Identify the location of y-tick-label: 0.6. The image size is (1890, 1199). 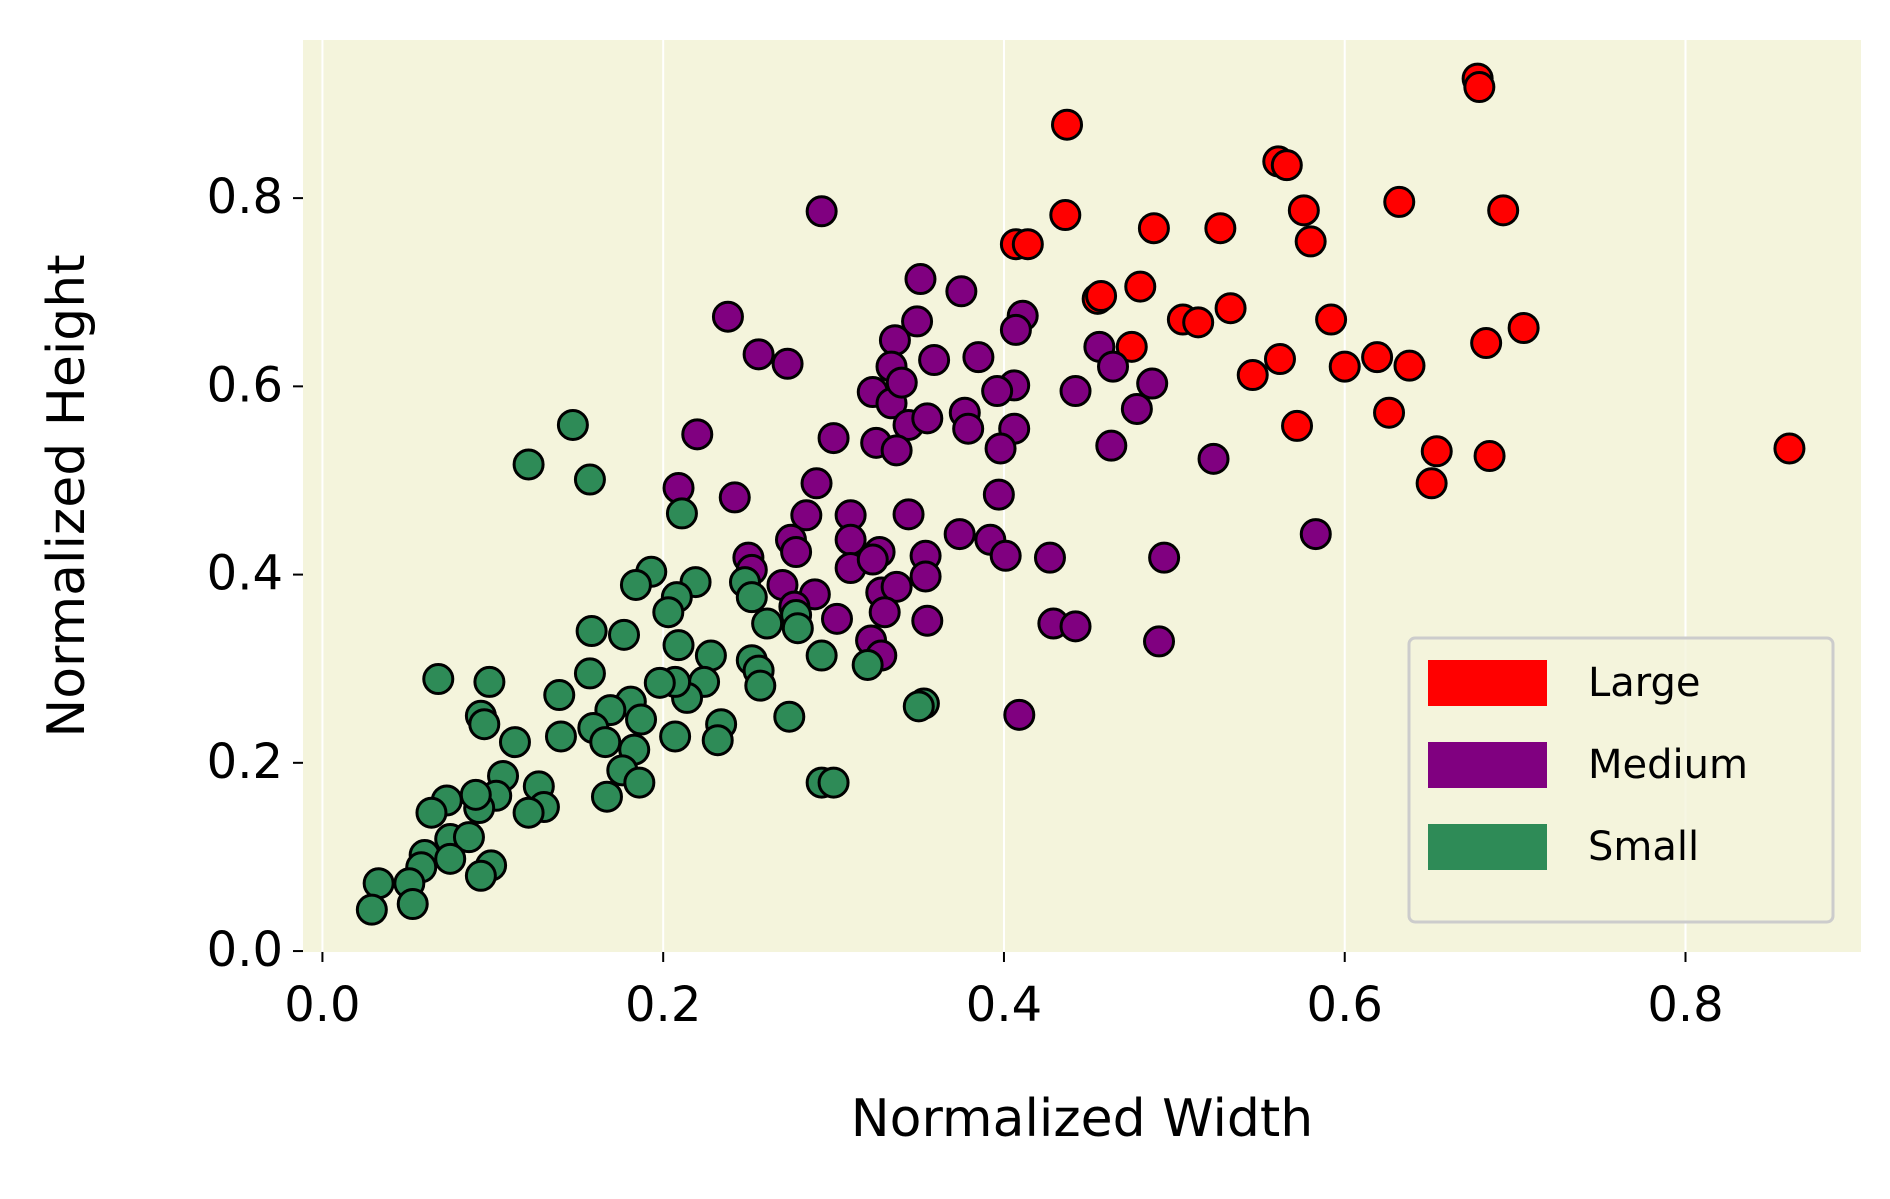
(245, 385).